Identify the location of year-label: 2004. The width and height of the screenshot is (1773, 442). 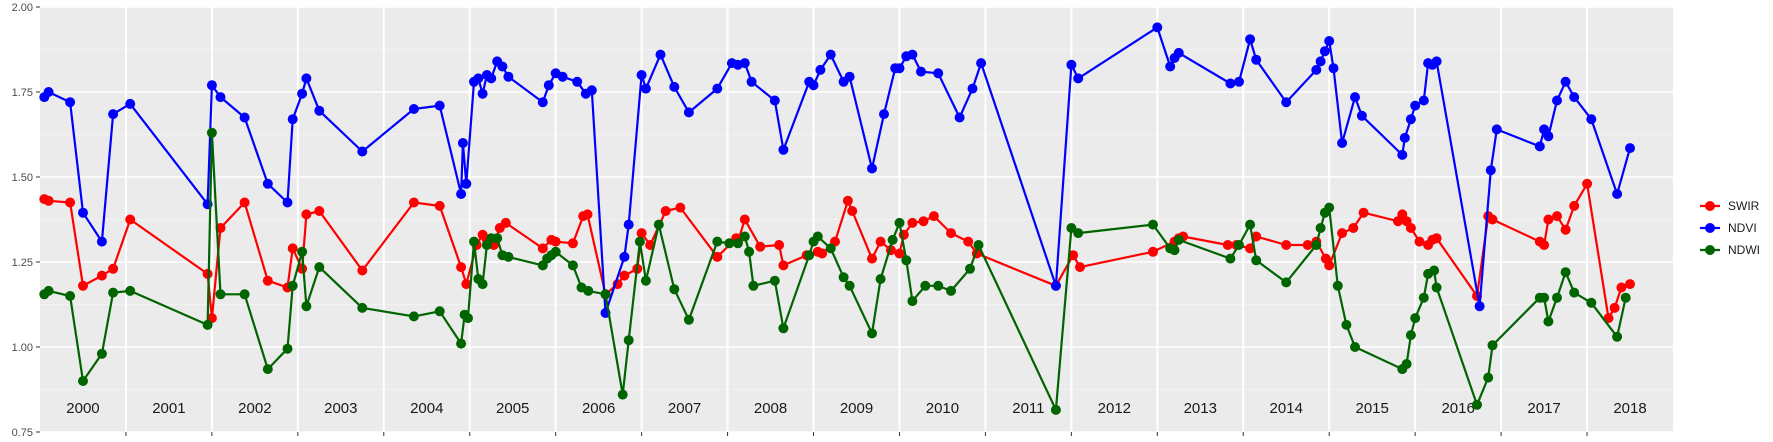
(426, 408).